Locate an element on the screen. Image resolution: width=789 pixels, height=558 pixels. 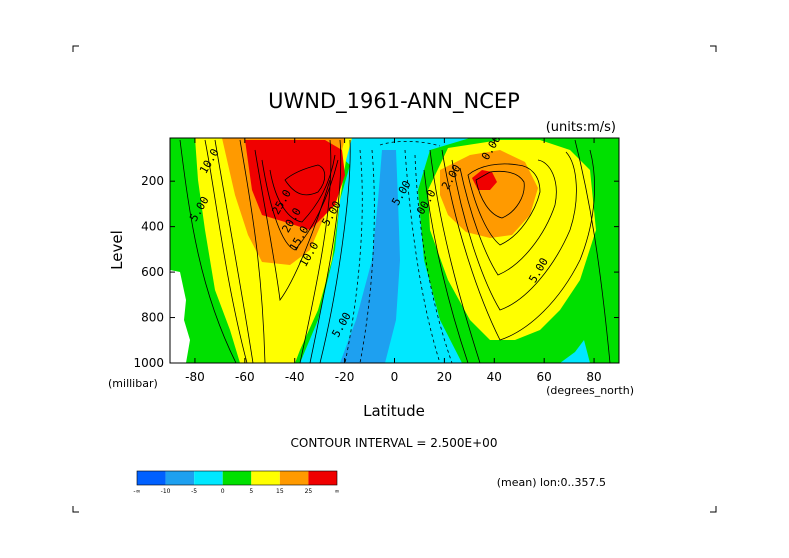
colorbar-tick-label: -5 is located at coordinates (194, 491).